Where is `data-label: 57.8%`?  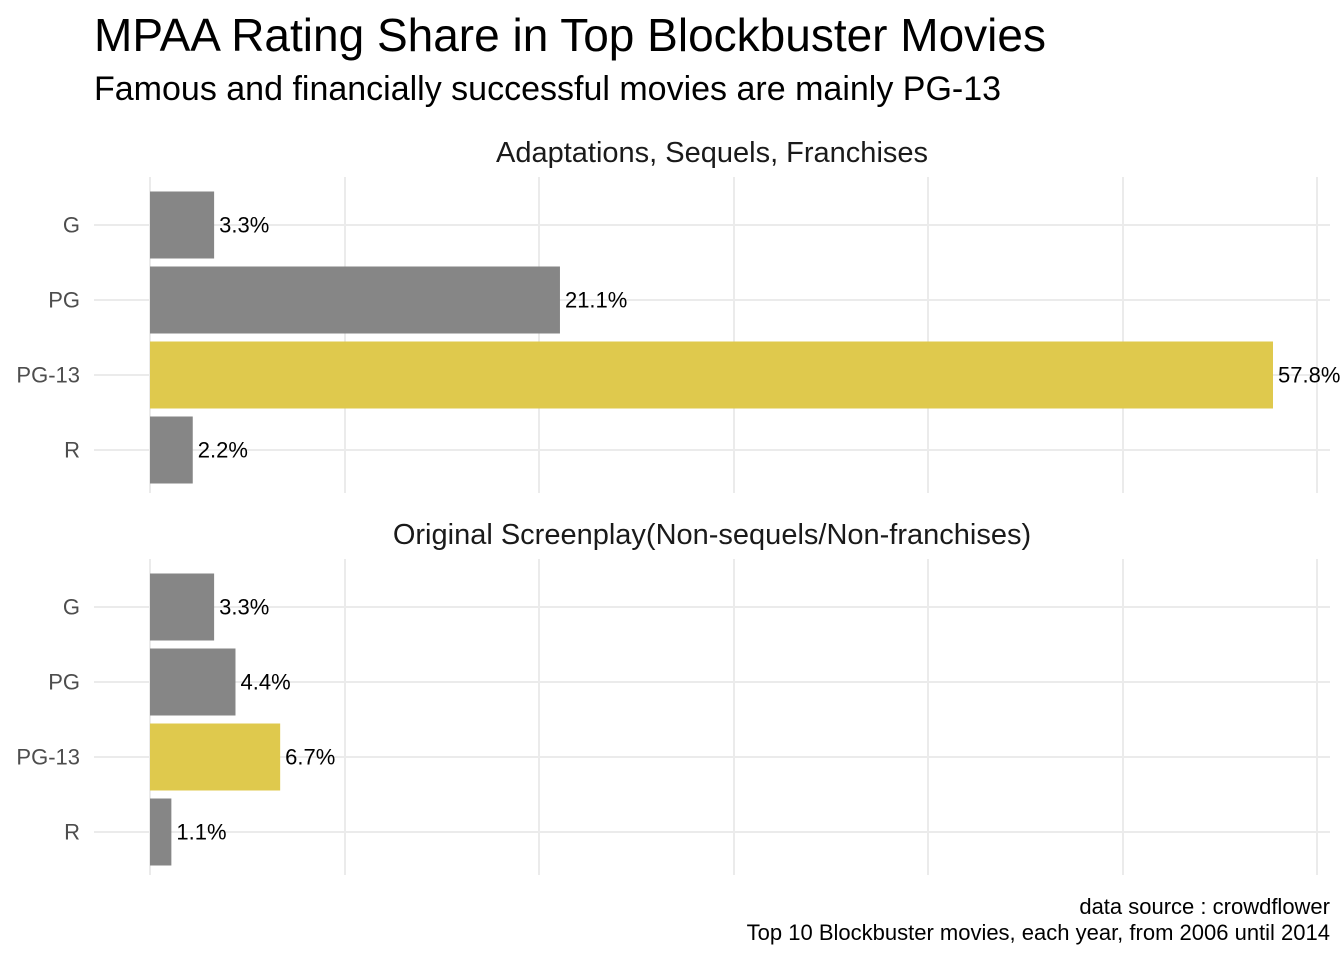
data-label: 57.8% is located at coordinates (1309, 375).